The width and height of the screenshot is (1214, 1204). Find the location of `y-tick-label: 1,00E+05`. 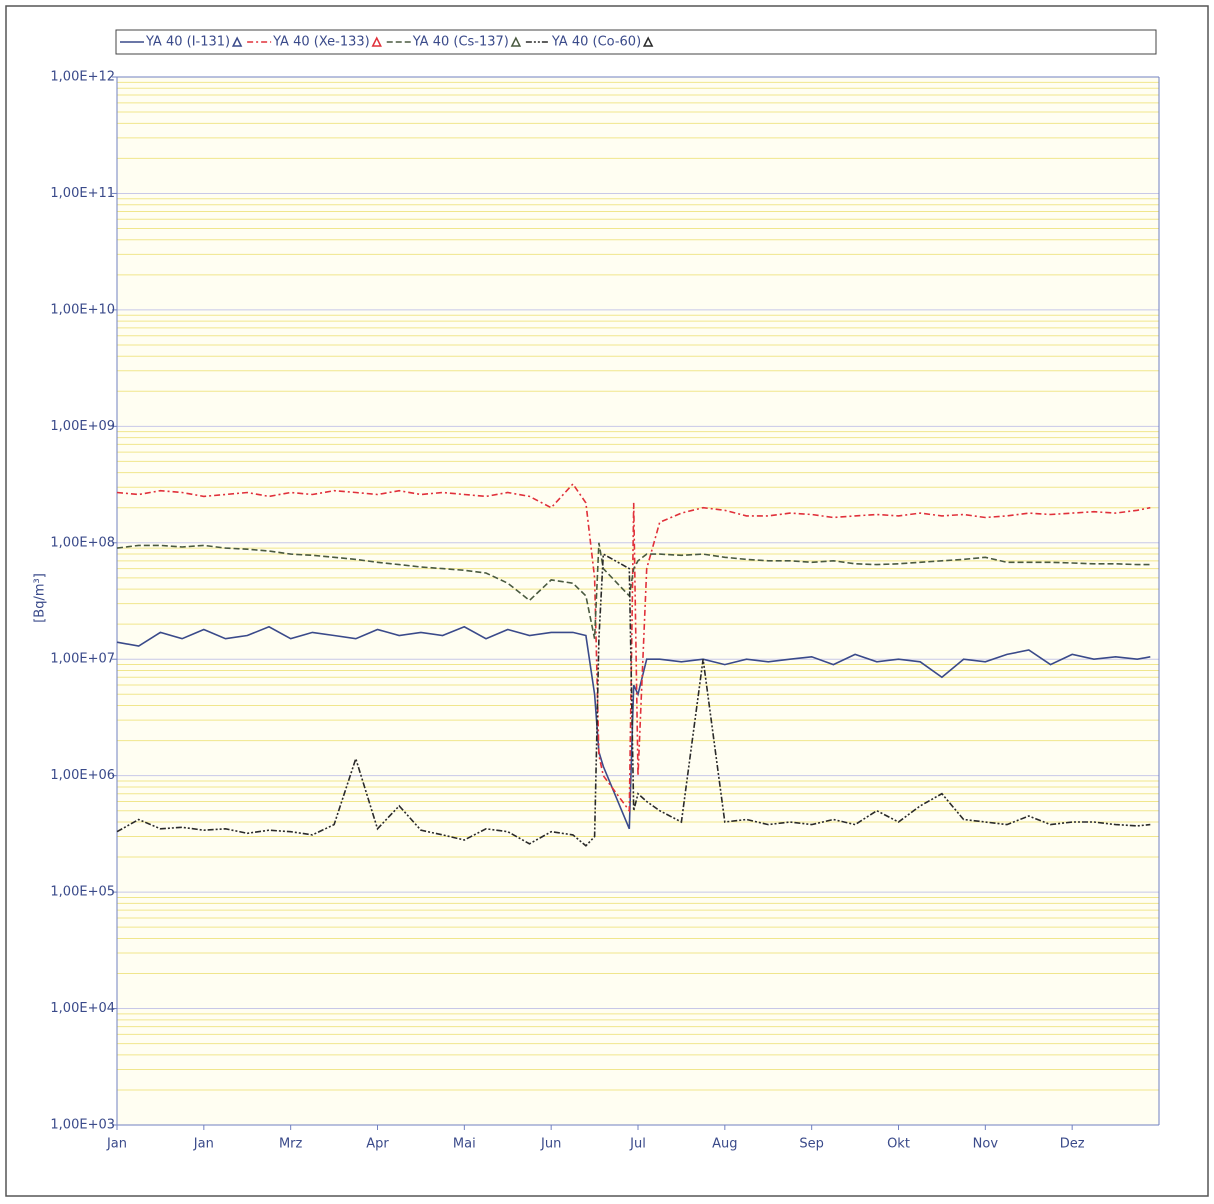

y-tick-label: 1,00E+05 is located at coordinates (82, 892).